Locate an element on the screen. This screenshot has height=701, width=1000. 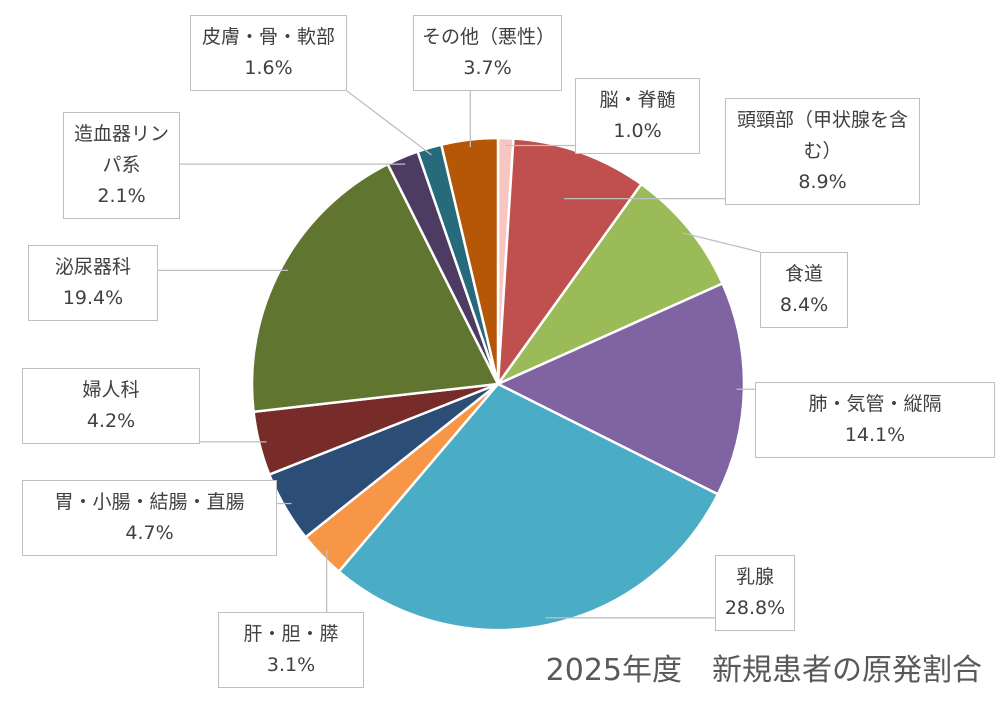
chart-title: 2025年度 新規患者の原発割合 is located at coordinates (763, 670).